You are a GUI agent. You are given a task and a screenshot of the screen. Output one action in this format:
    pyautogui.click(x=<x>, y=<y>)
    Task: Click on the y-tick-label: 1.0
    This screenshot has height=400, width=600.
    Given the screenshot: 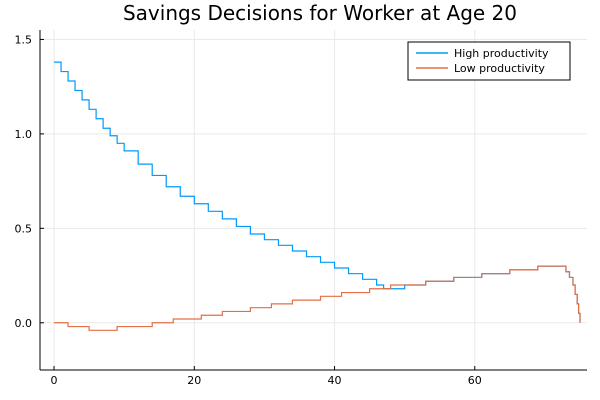 What is the action you would take?
    pyautogui.click(x=24, y=134)
    